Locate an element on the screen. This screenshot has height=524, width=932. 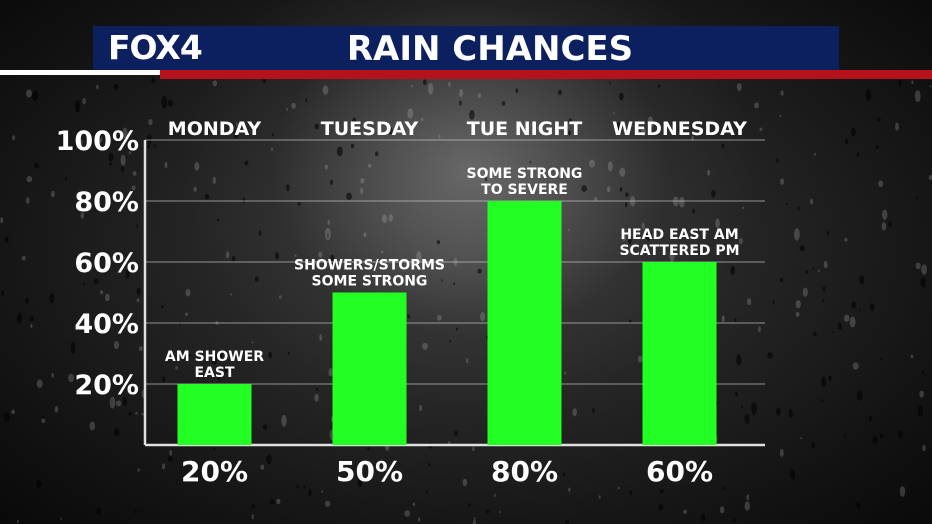
red-stripe is located at coordinates (546, 74).